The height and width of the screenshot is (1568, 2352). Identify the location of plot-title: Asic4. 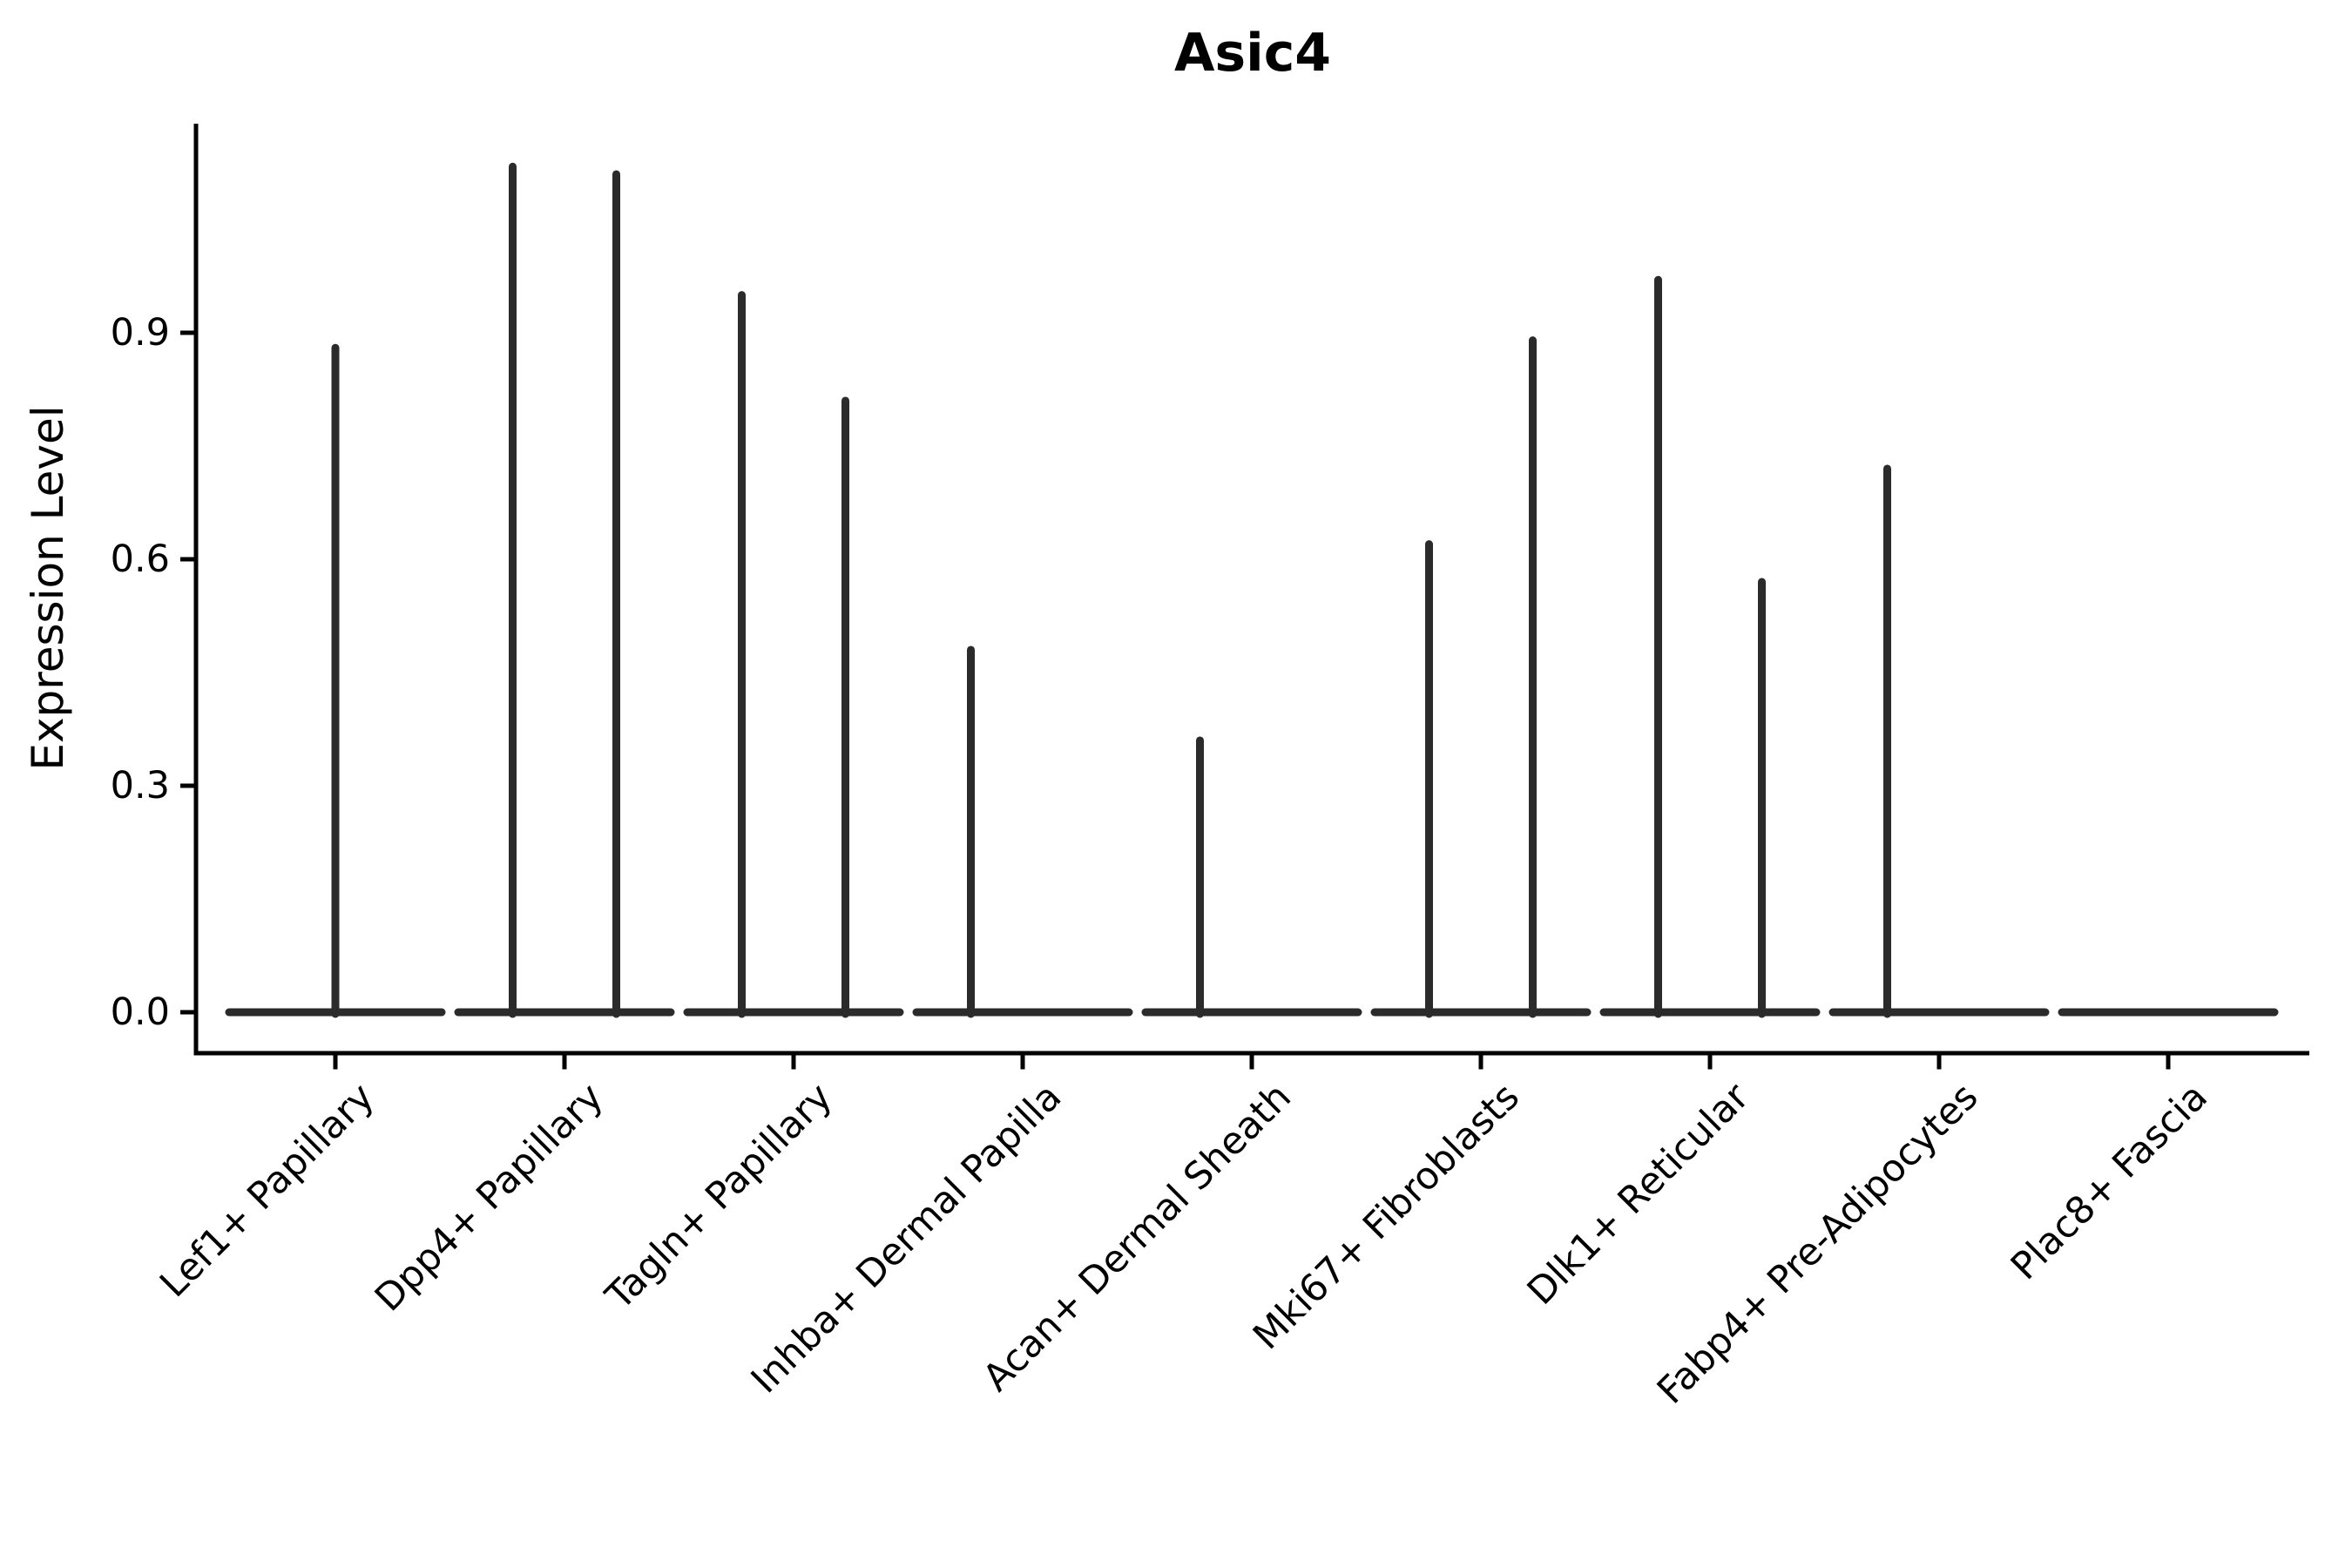
(1252, 53).